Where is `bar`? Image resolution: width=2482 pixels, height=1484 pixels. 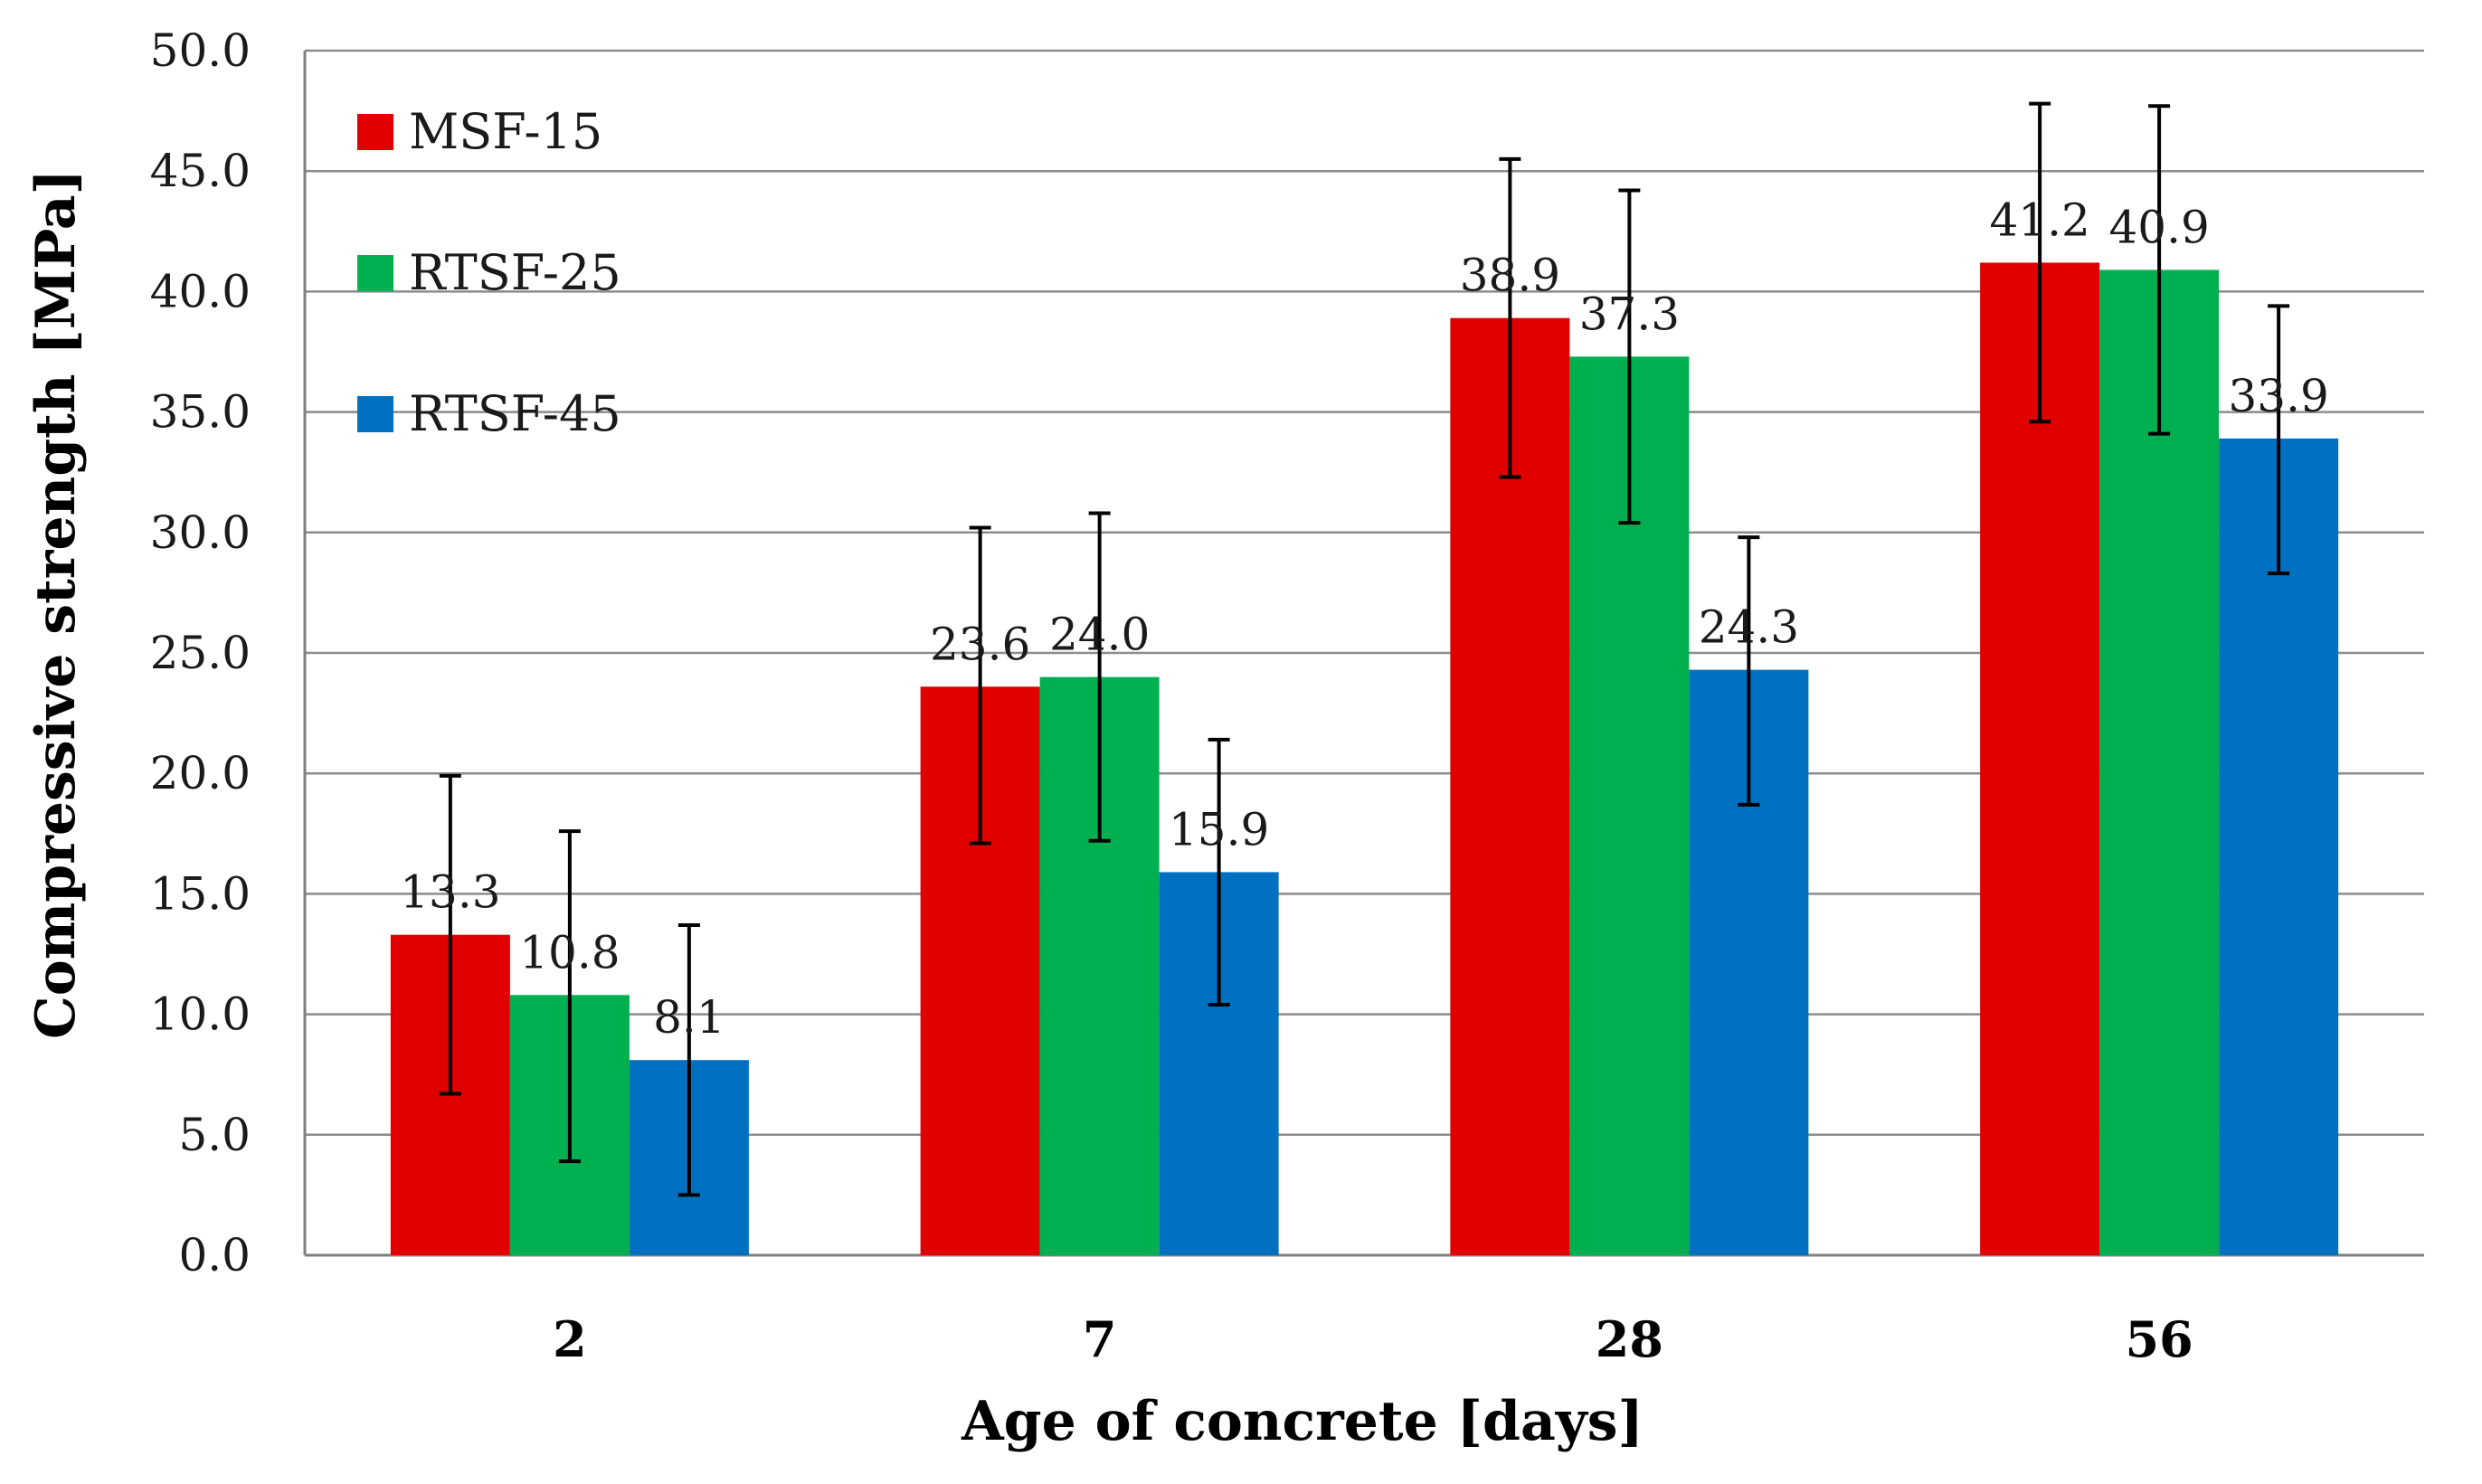
bar is located at coordinates (2040, 758).